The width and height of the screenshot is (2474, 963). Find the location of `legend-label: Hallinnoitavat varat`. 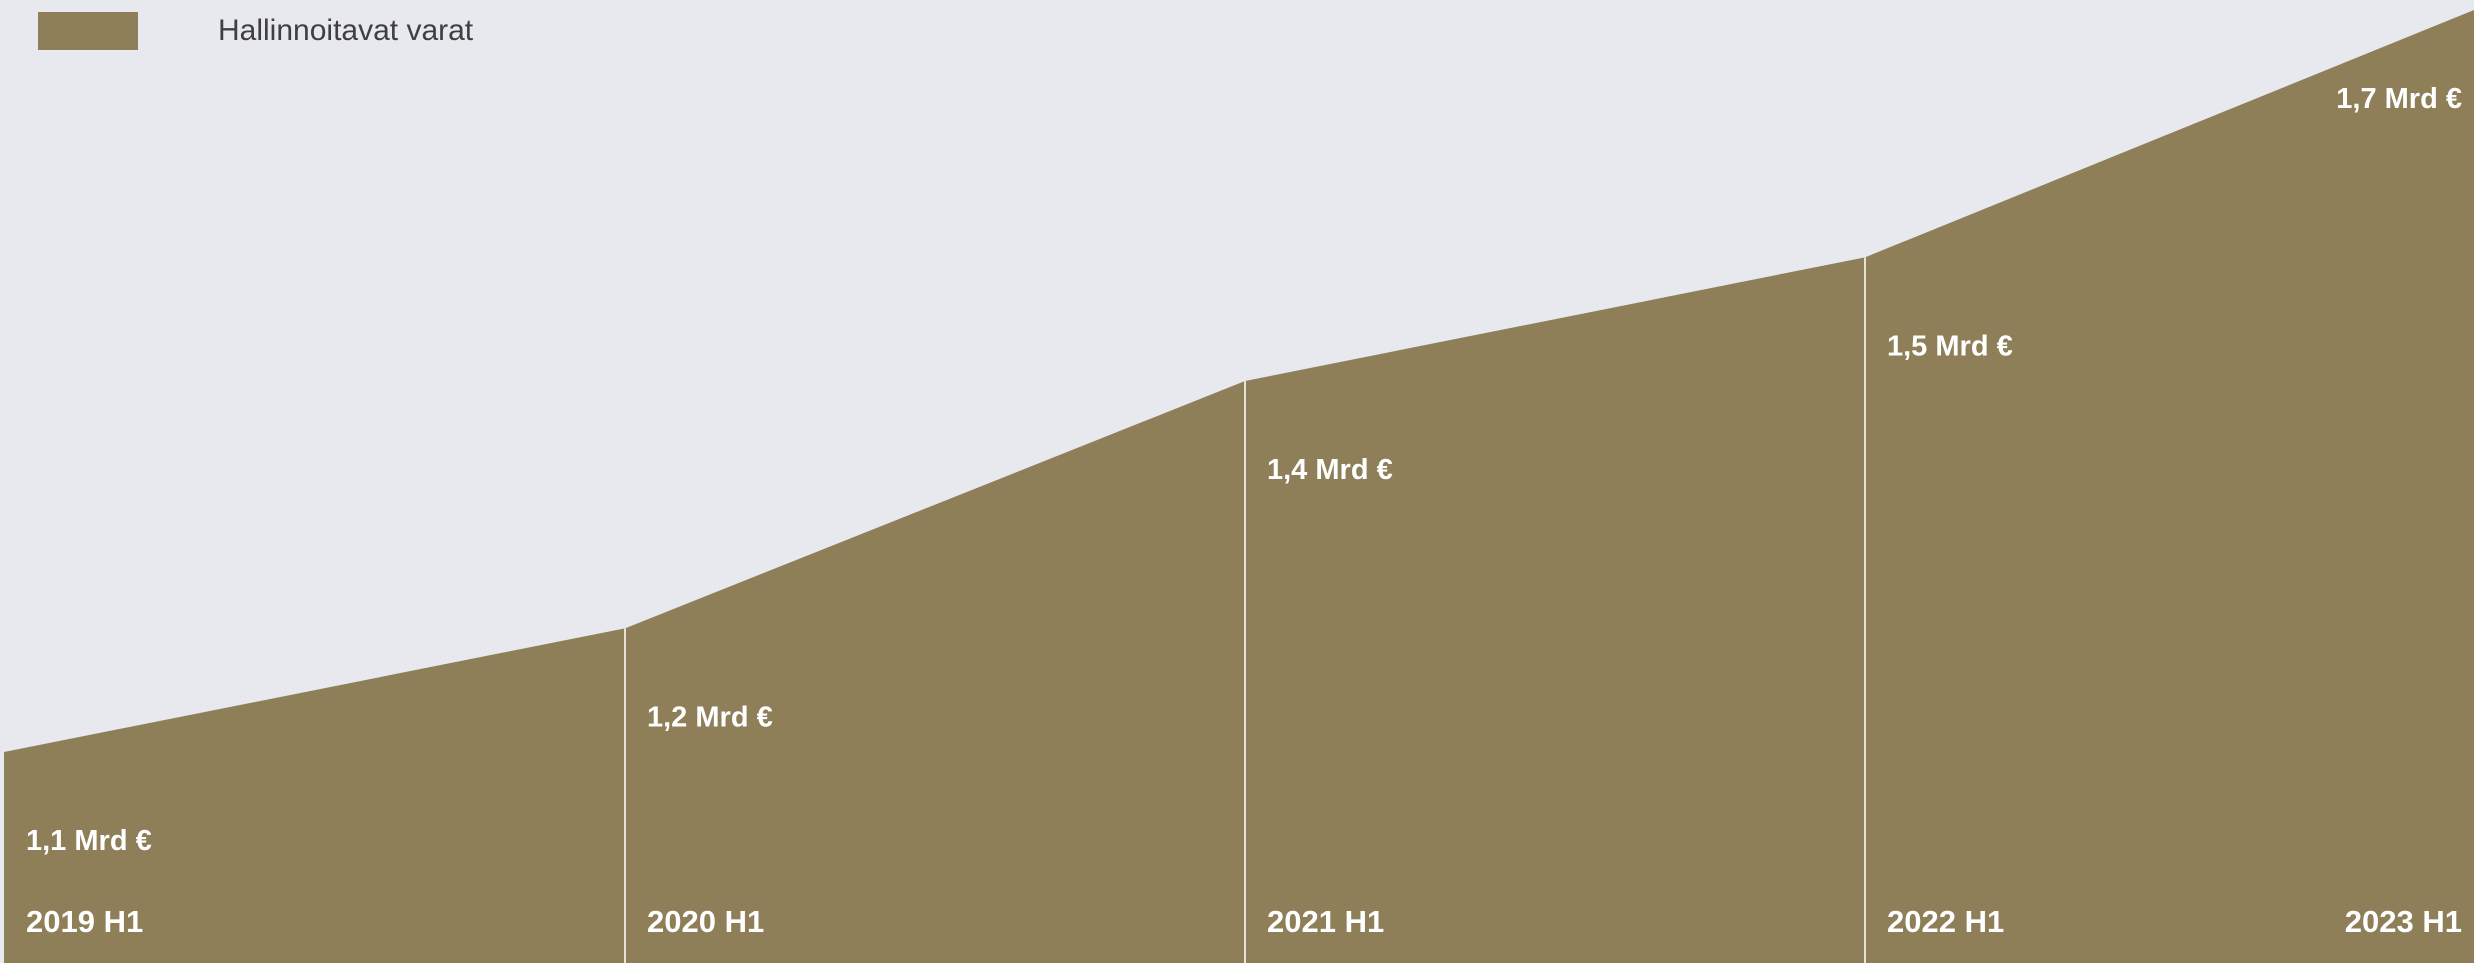

legend-label: Hallinnoitavat varat is located at coordinates (346, 30).